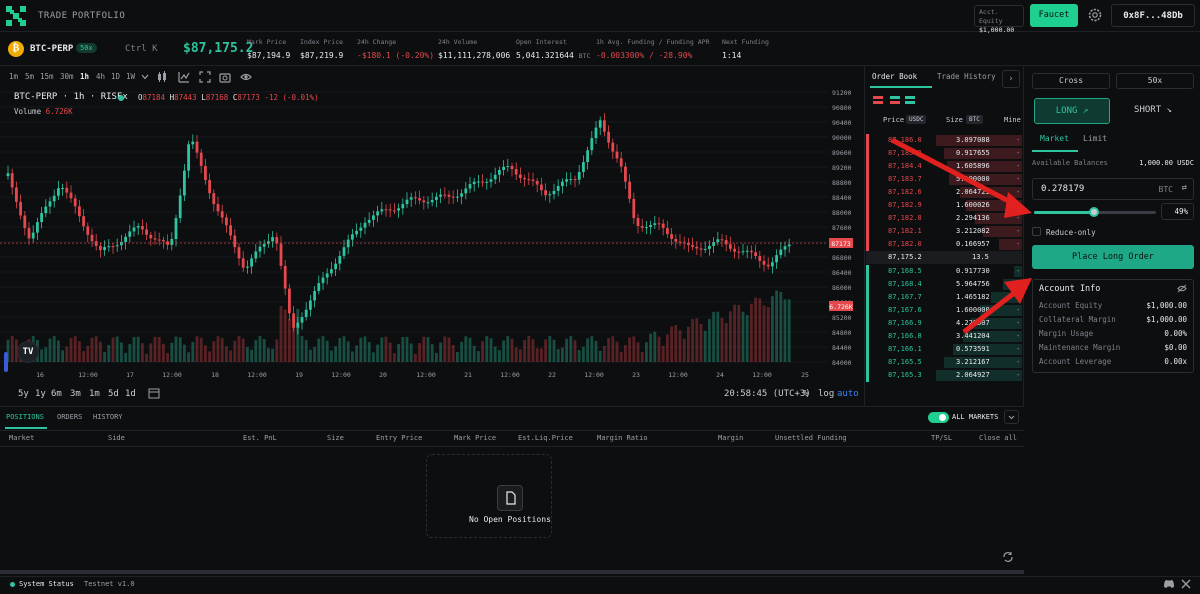 The width and height of the screenshot is (1200, 594). What do you see at coordinates (56, 394) in the screenshot?
I see `range-6m: 6m` at bounding box center [56, 394].